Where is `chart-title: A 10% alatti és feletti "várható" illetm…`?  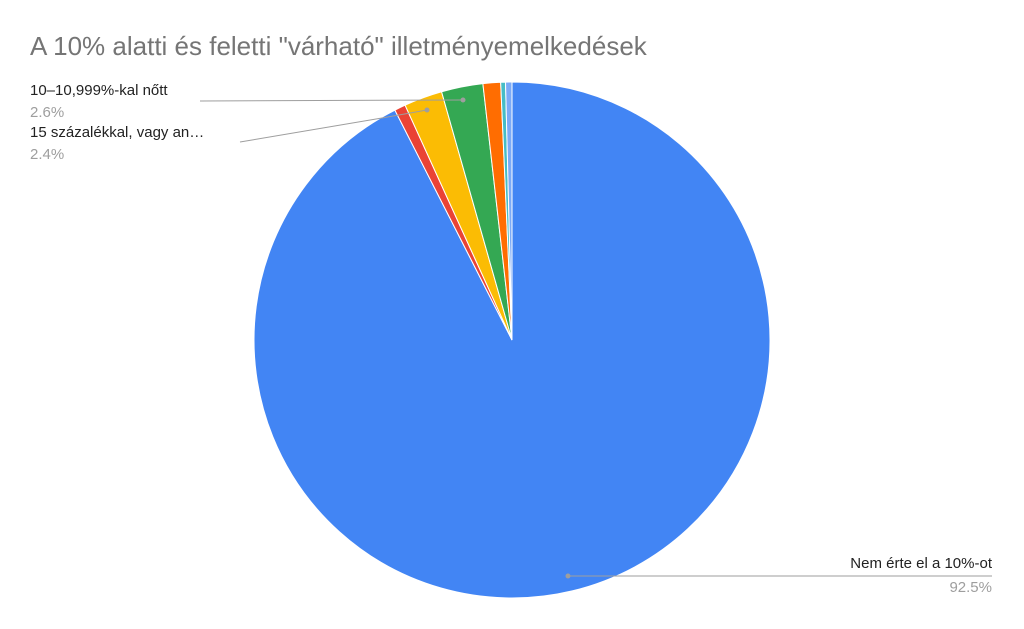
chart-title: A 10% alatti és feletti "várható" illetm… is located at coordinates (339, 46).